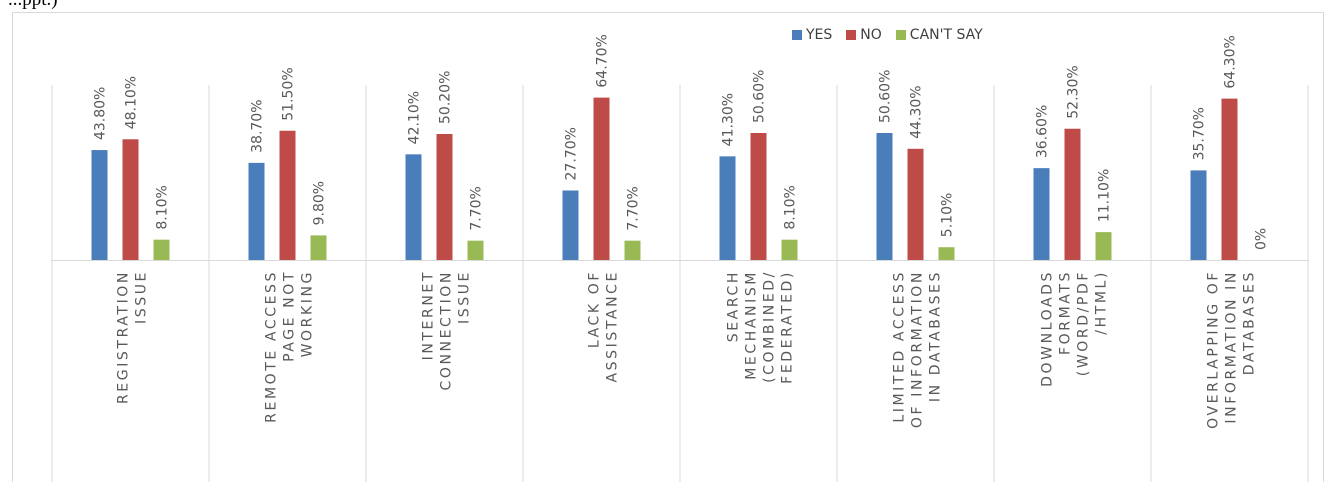 The image size is (1325, 482). Describe the element at coordinates (595, 309) in the screenshot. I see `category-label-line: LACK OF` at that location.